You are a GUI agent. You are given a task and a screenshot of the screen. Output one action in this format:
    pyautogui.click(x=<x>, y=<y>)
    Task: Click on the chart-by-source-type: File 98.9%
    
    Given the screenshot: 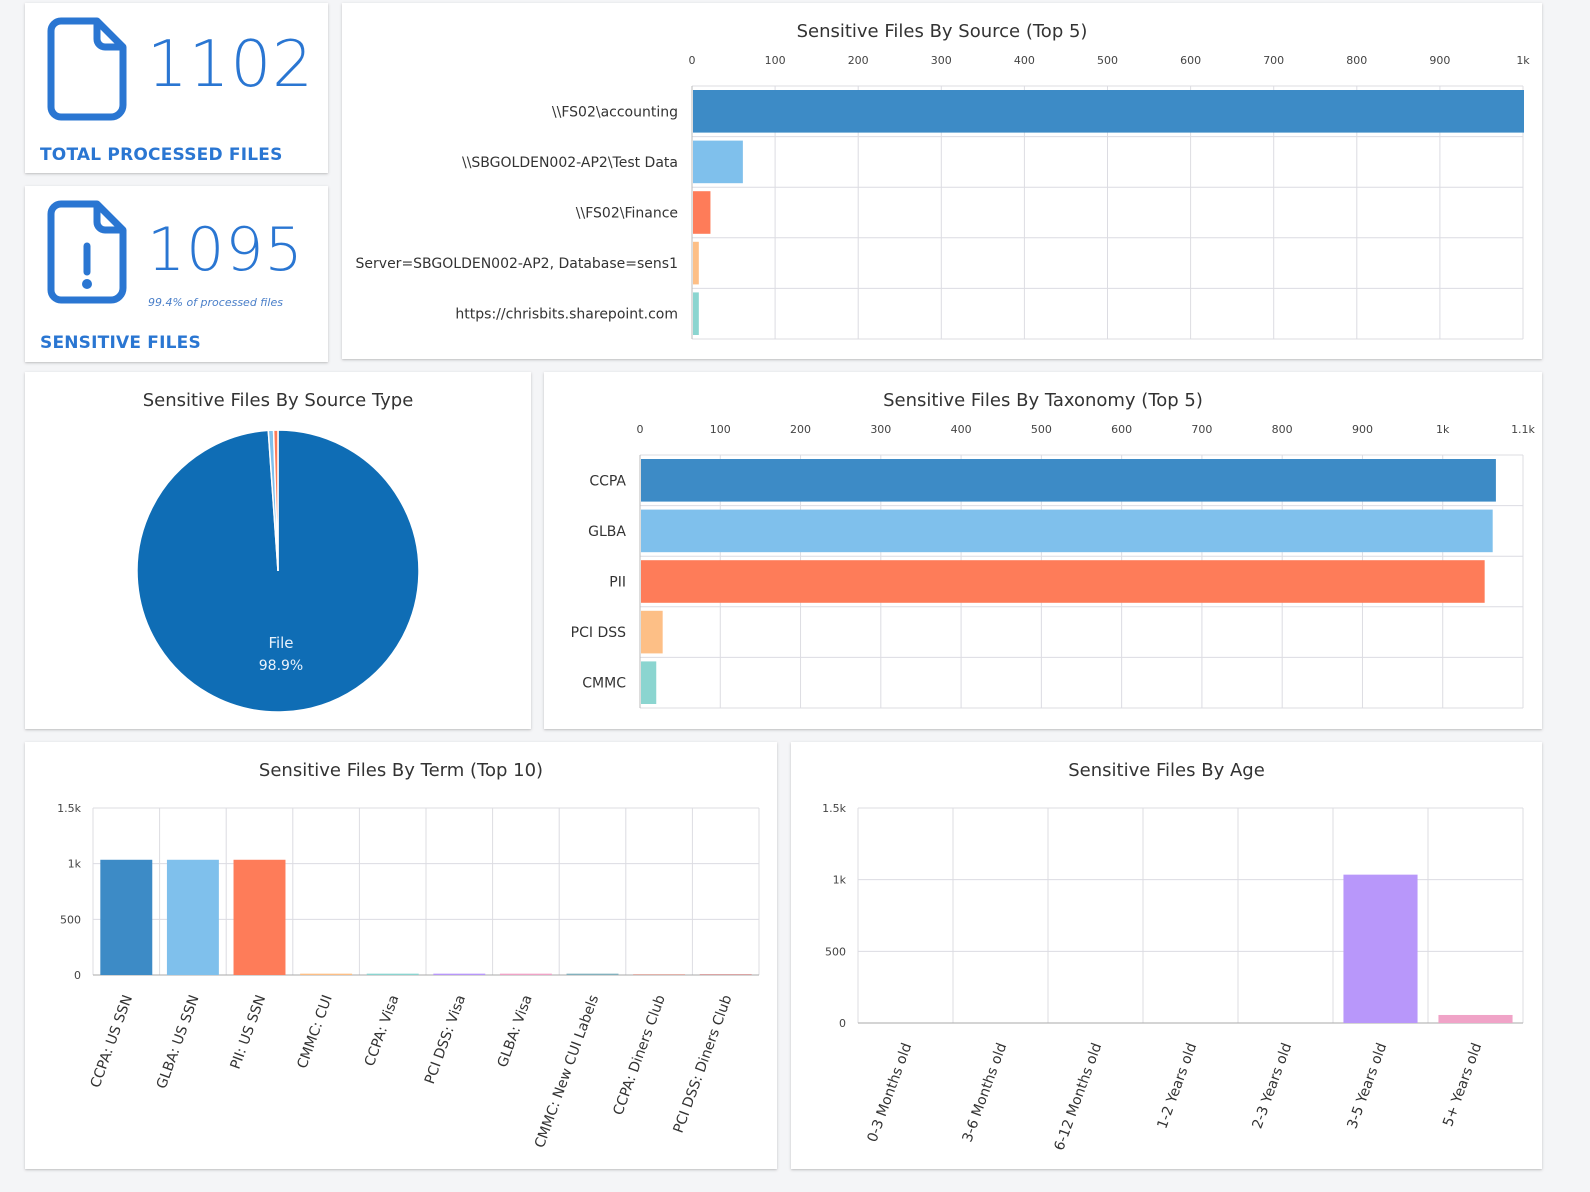 What is the action you would take?
    pyautogui.click(x=278, y=571)
    